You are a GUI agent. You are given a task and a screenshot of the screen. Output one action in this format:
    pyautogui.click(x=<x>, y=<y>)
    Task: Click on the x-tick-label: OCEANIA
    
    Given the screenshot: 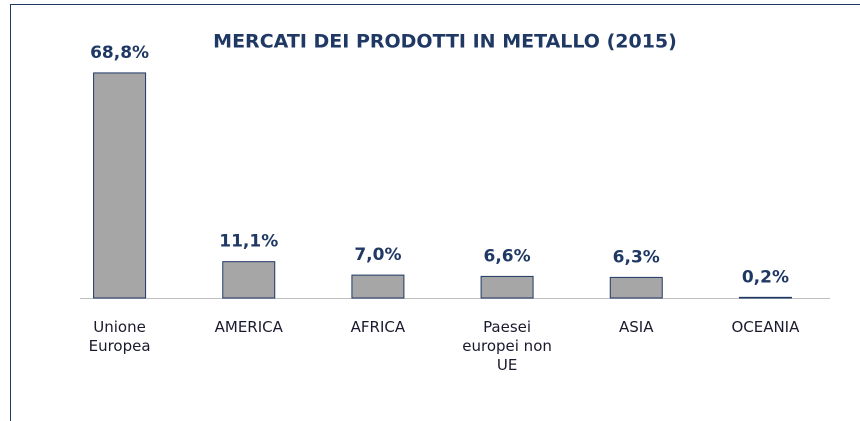 What is the action you would take?
    pyautogui.click(x=765, y=327)
    